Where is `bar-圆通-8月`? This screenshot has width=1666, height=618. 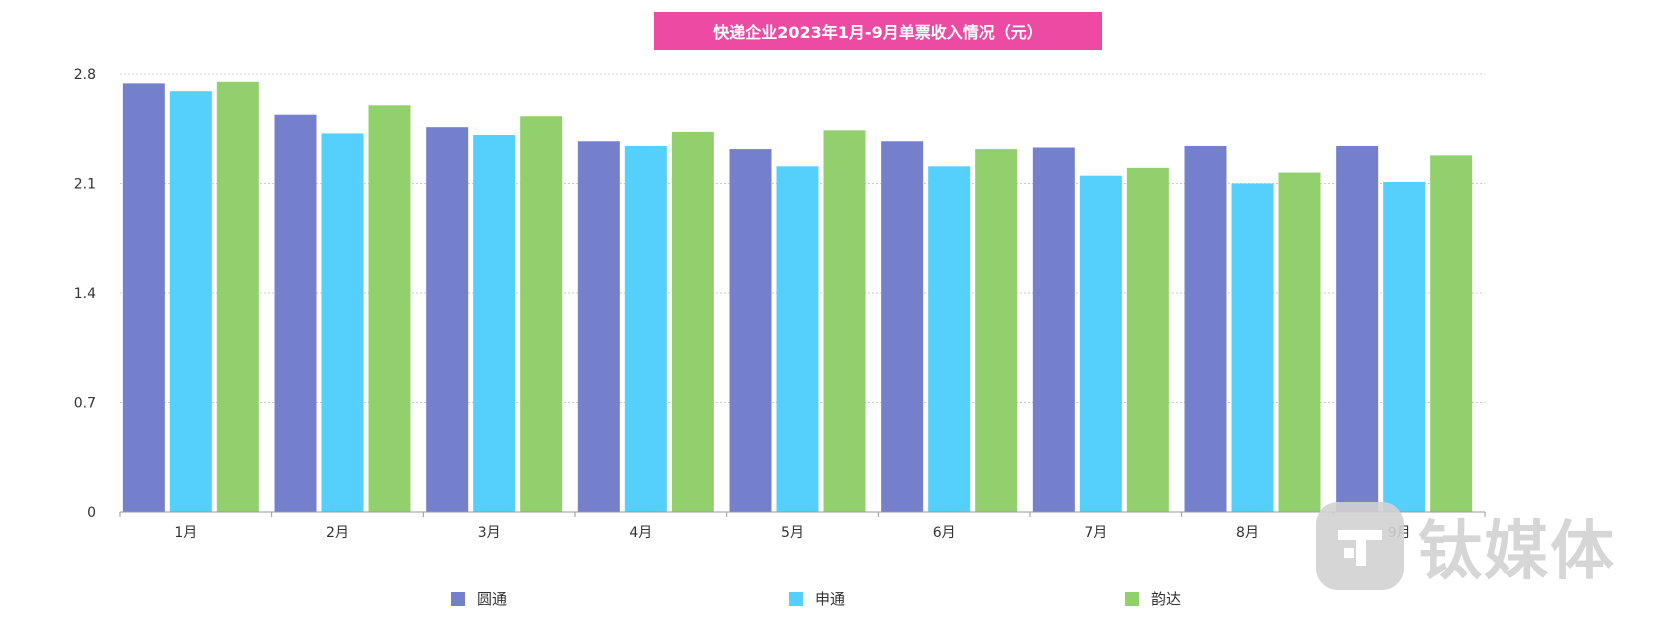
bar-圆通-8月 is located at coordinates (1205, 328).